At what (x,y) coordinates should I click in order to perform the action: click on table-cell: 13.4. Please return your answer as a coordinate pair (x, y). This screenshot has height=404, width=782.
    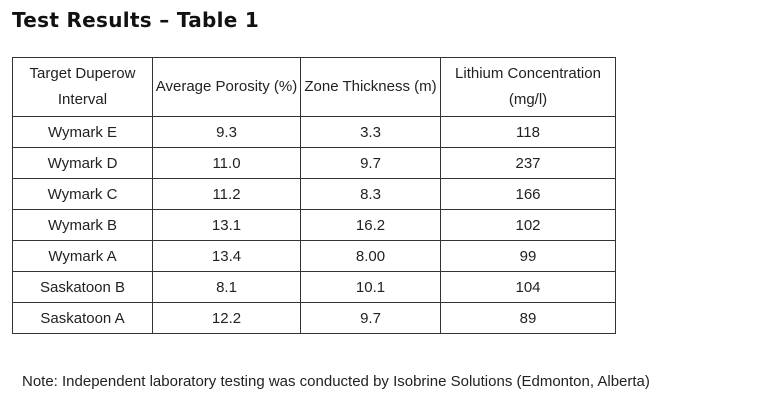
    Looking at the image, I should click on (226, 256).